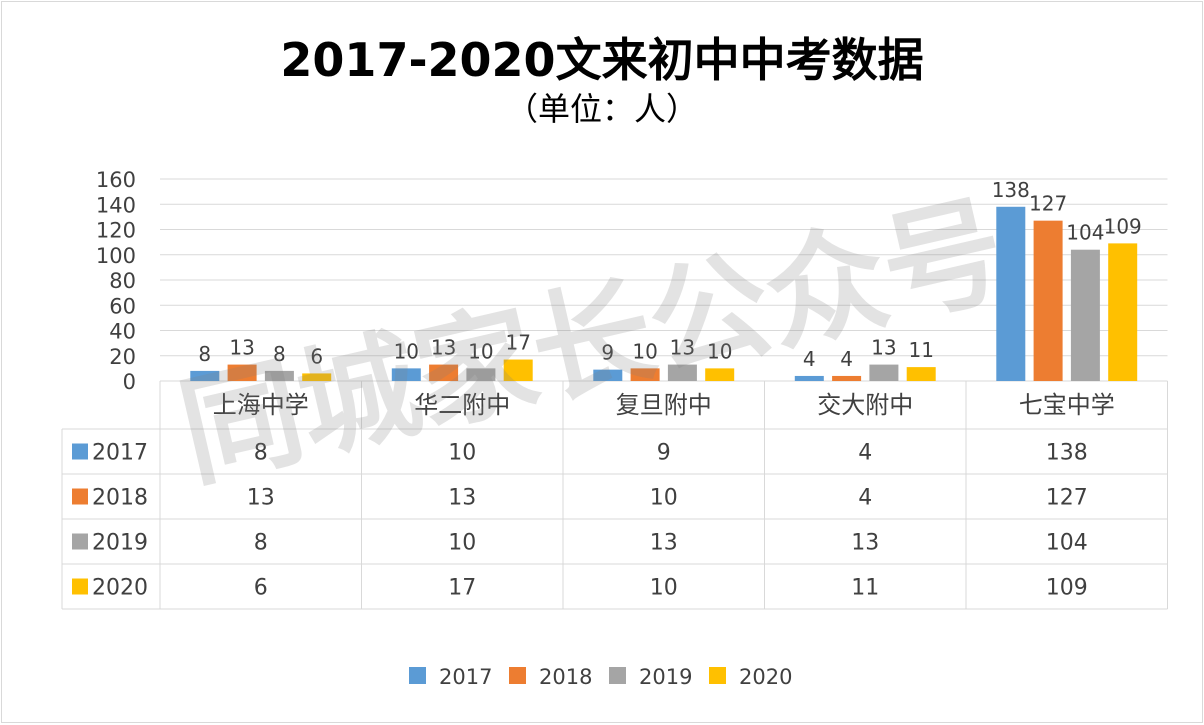 This screenshot has height=725, width=1204. What do you see at coordinates (120, 453) in the screenshot?
I see `table-series-label: 2017` at bounding box center [120, 453].